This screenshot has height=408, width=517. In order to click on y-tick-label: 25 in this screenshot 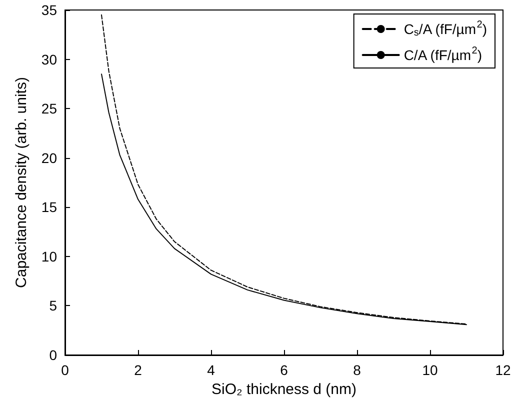, I will do `click(49, 108)`.